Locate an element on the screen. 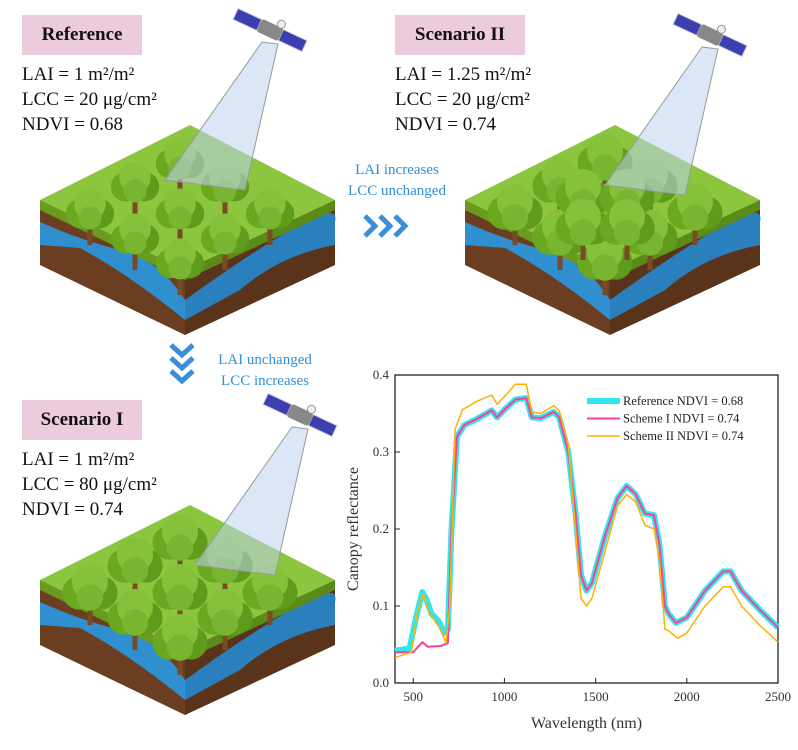 The width and height of the screenshot is (798, 750). x-tick-label: 2000 is located at coordinates (687, 696).